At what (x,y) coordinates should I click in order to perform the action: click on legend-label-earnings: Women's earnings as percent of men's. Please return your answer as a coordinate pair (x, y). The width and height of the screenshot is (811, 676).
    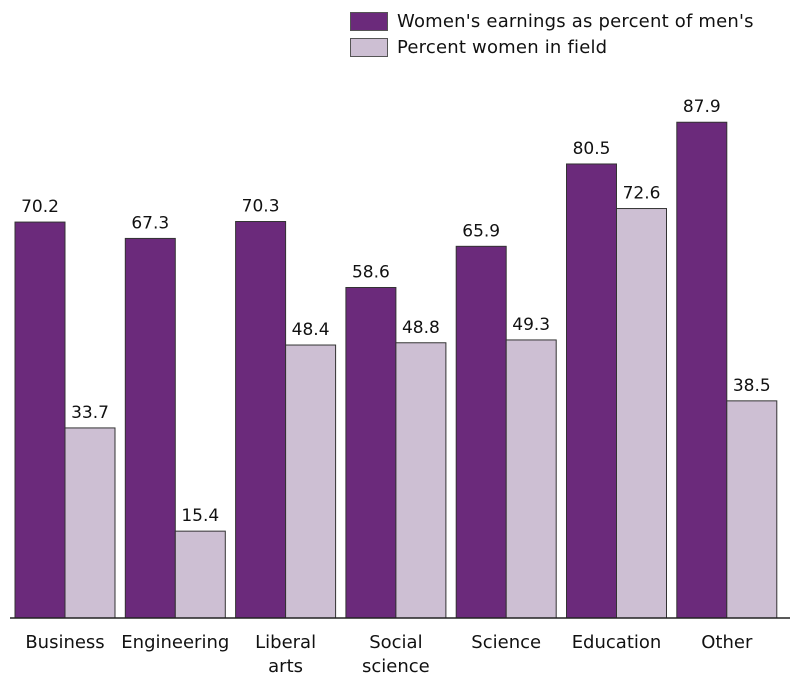
    Looking at the image, I should click on (575, 21).